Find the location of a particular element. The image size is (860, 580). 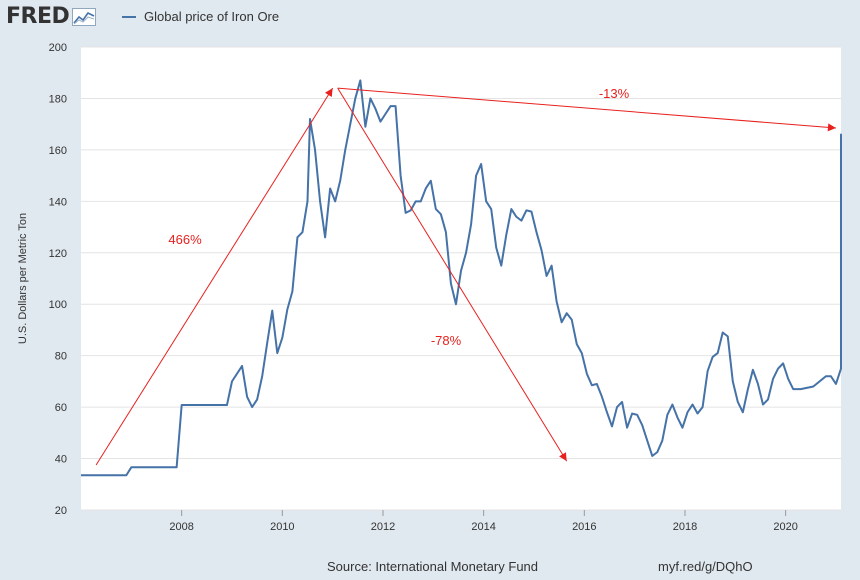

y-axis-label: U.S. Dollars per Metric Ton is located at coordinates (23, 278).